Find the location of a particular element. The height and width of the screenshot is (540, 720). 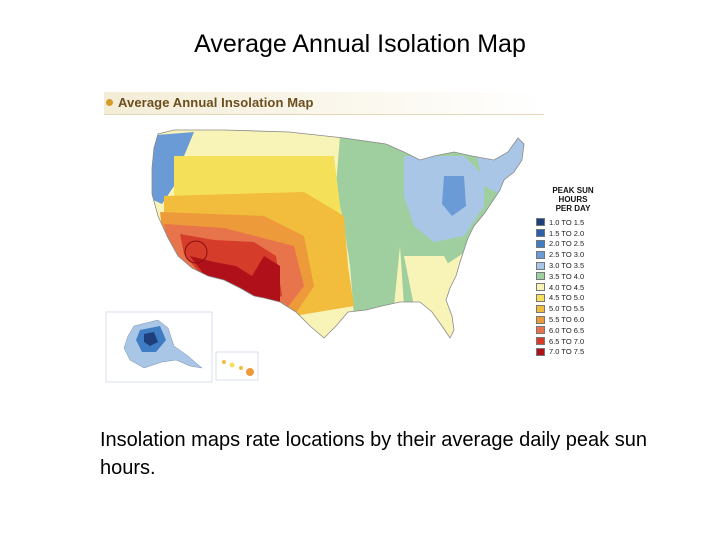

legend-item: 5.0 TO 5.5 is located at coordinates (576, 308).